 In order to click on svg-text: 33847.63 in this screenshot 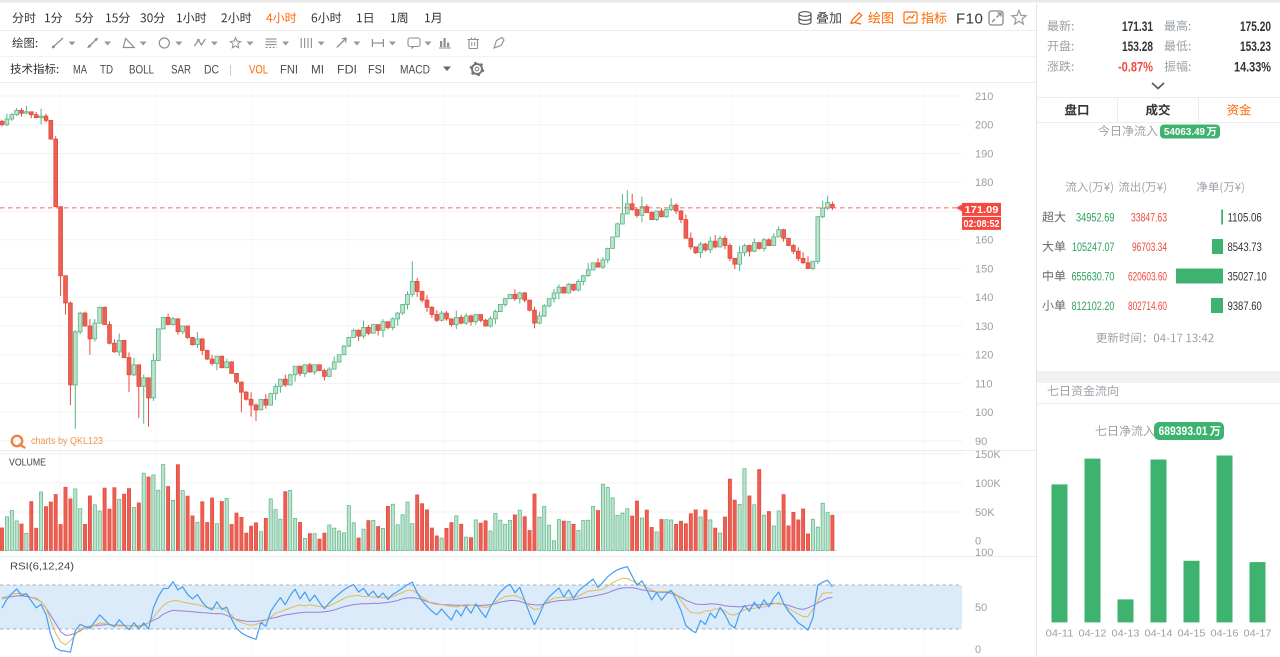, I will do `click(1149, 217)`.